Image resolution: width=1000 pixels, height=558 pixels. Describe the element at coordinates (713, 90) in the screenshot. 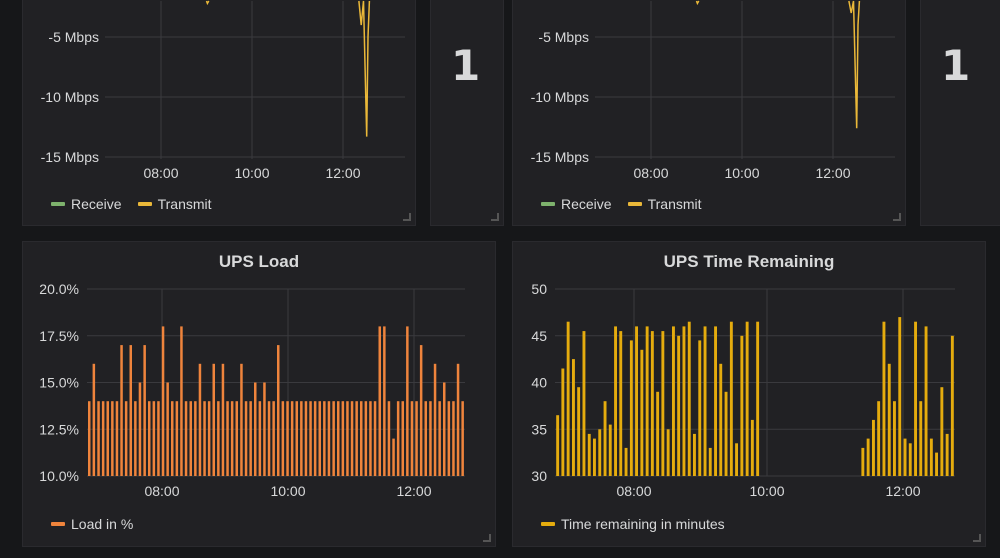

I see `network-chart-right: -5 Mbps -10 Mbps -15 Mbps 08:00 10:00 12:00` at that location.